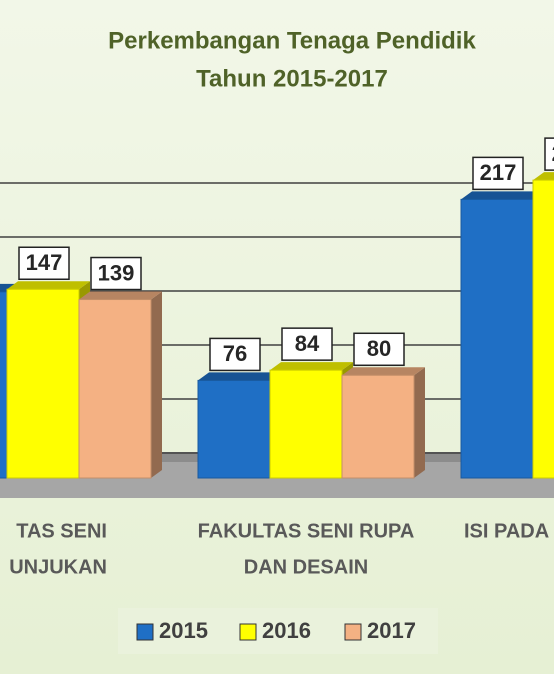 Image resolution: width=554 pixels, height=674 pixels. I want to click on legend-box, so click(278, 631).